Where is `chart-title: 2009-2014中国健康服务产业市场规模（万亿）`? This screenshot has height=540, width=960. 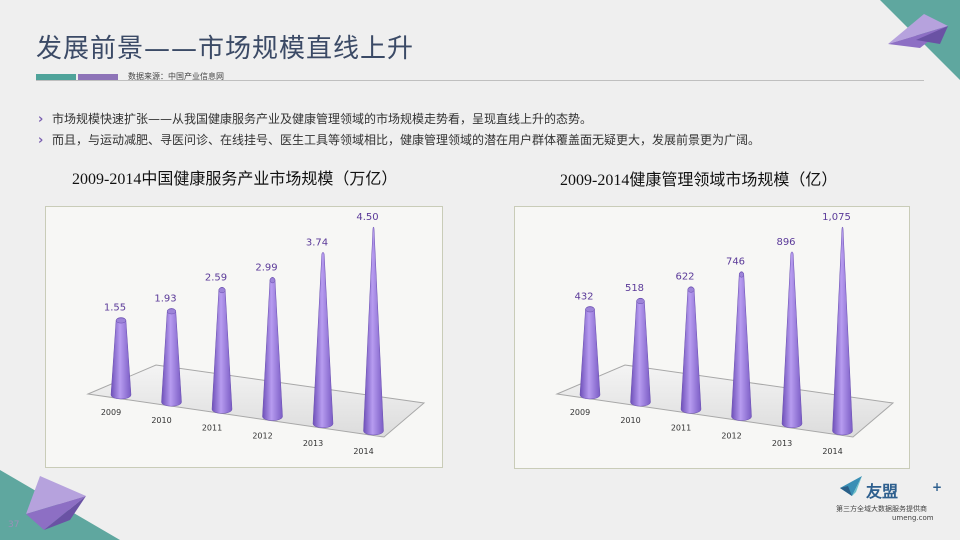 chart-title: 2009-2014中国健康服务产业市场规模（万亿） is located at coordinates (235, 179).